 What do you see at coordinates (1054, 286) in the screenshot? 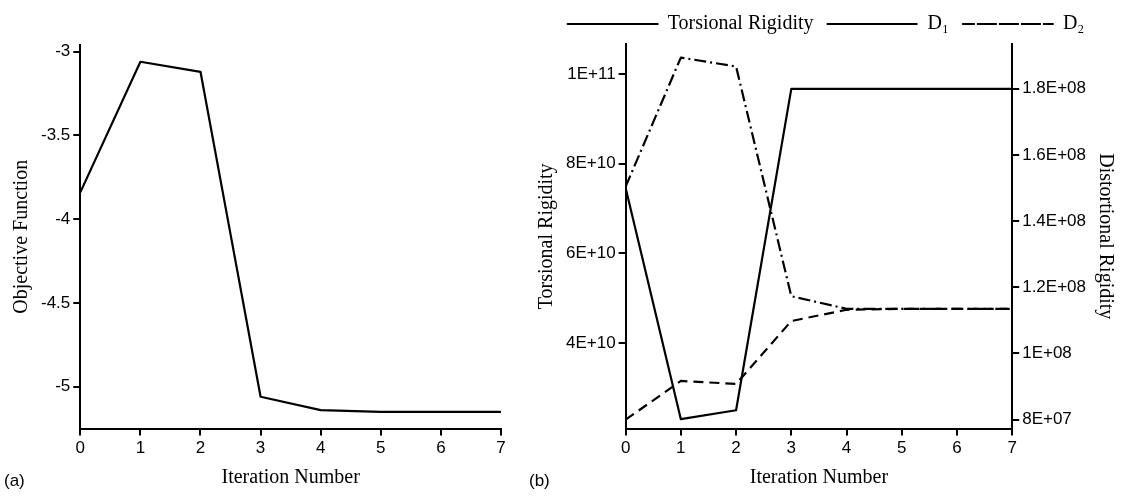
I see `y2-tick-label: 1.2E+08` at bounding box center [1054, 286].